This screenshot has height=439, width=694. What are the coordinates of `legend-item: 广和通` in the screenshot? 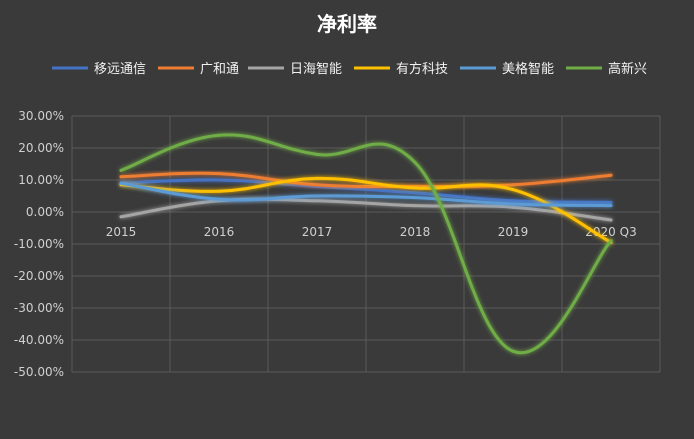 It's located at (198, 69).